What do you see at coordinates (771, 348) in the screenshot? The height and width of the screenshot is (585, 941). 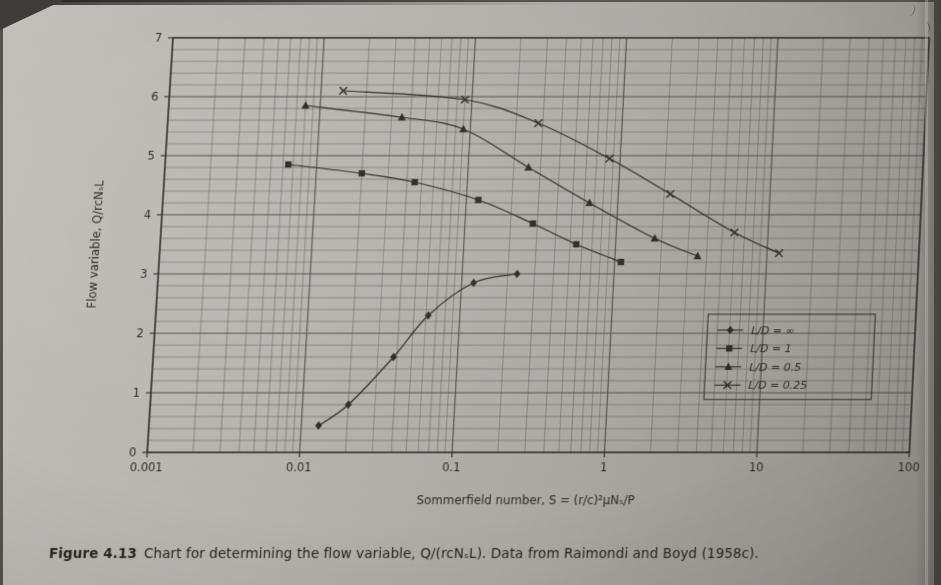 I see `legend-label: L/D = 1` at bounding box center [771, 348].